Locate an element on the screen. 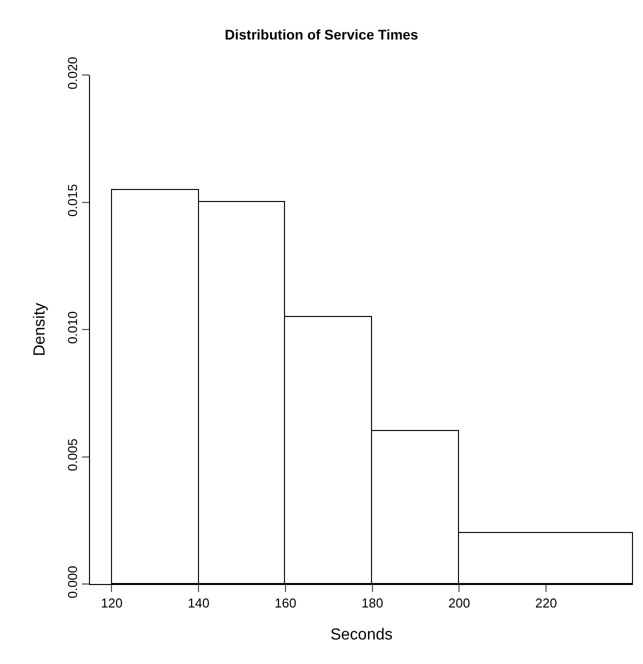 This screenshot has width=643, height=664. y-tick-label: 0.015 is located at coordinates (72, 200).